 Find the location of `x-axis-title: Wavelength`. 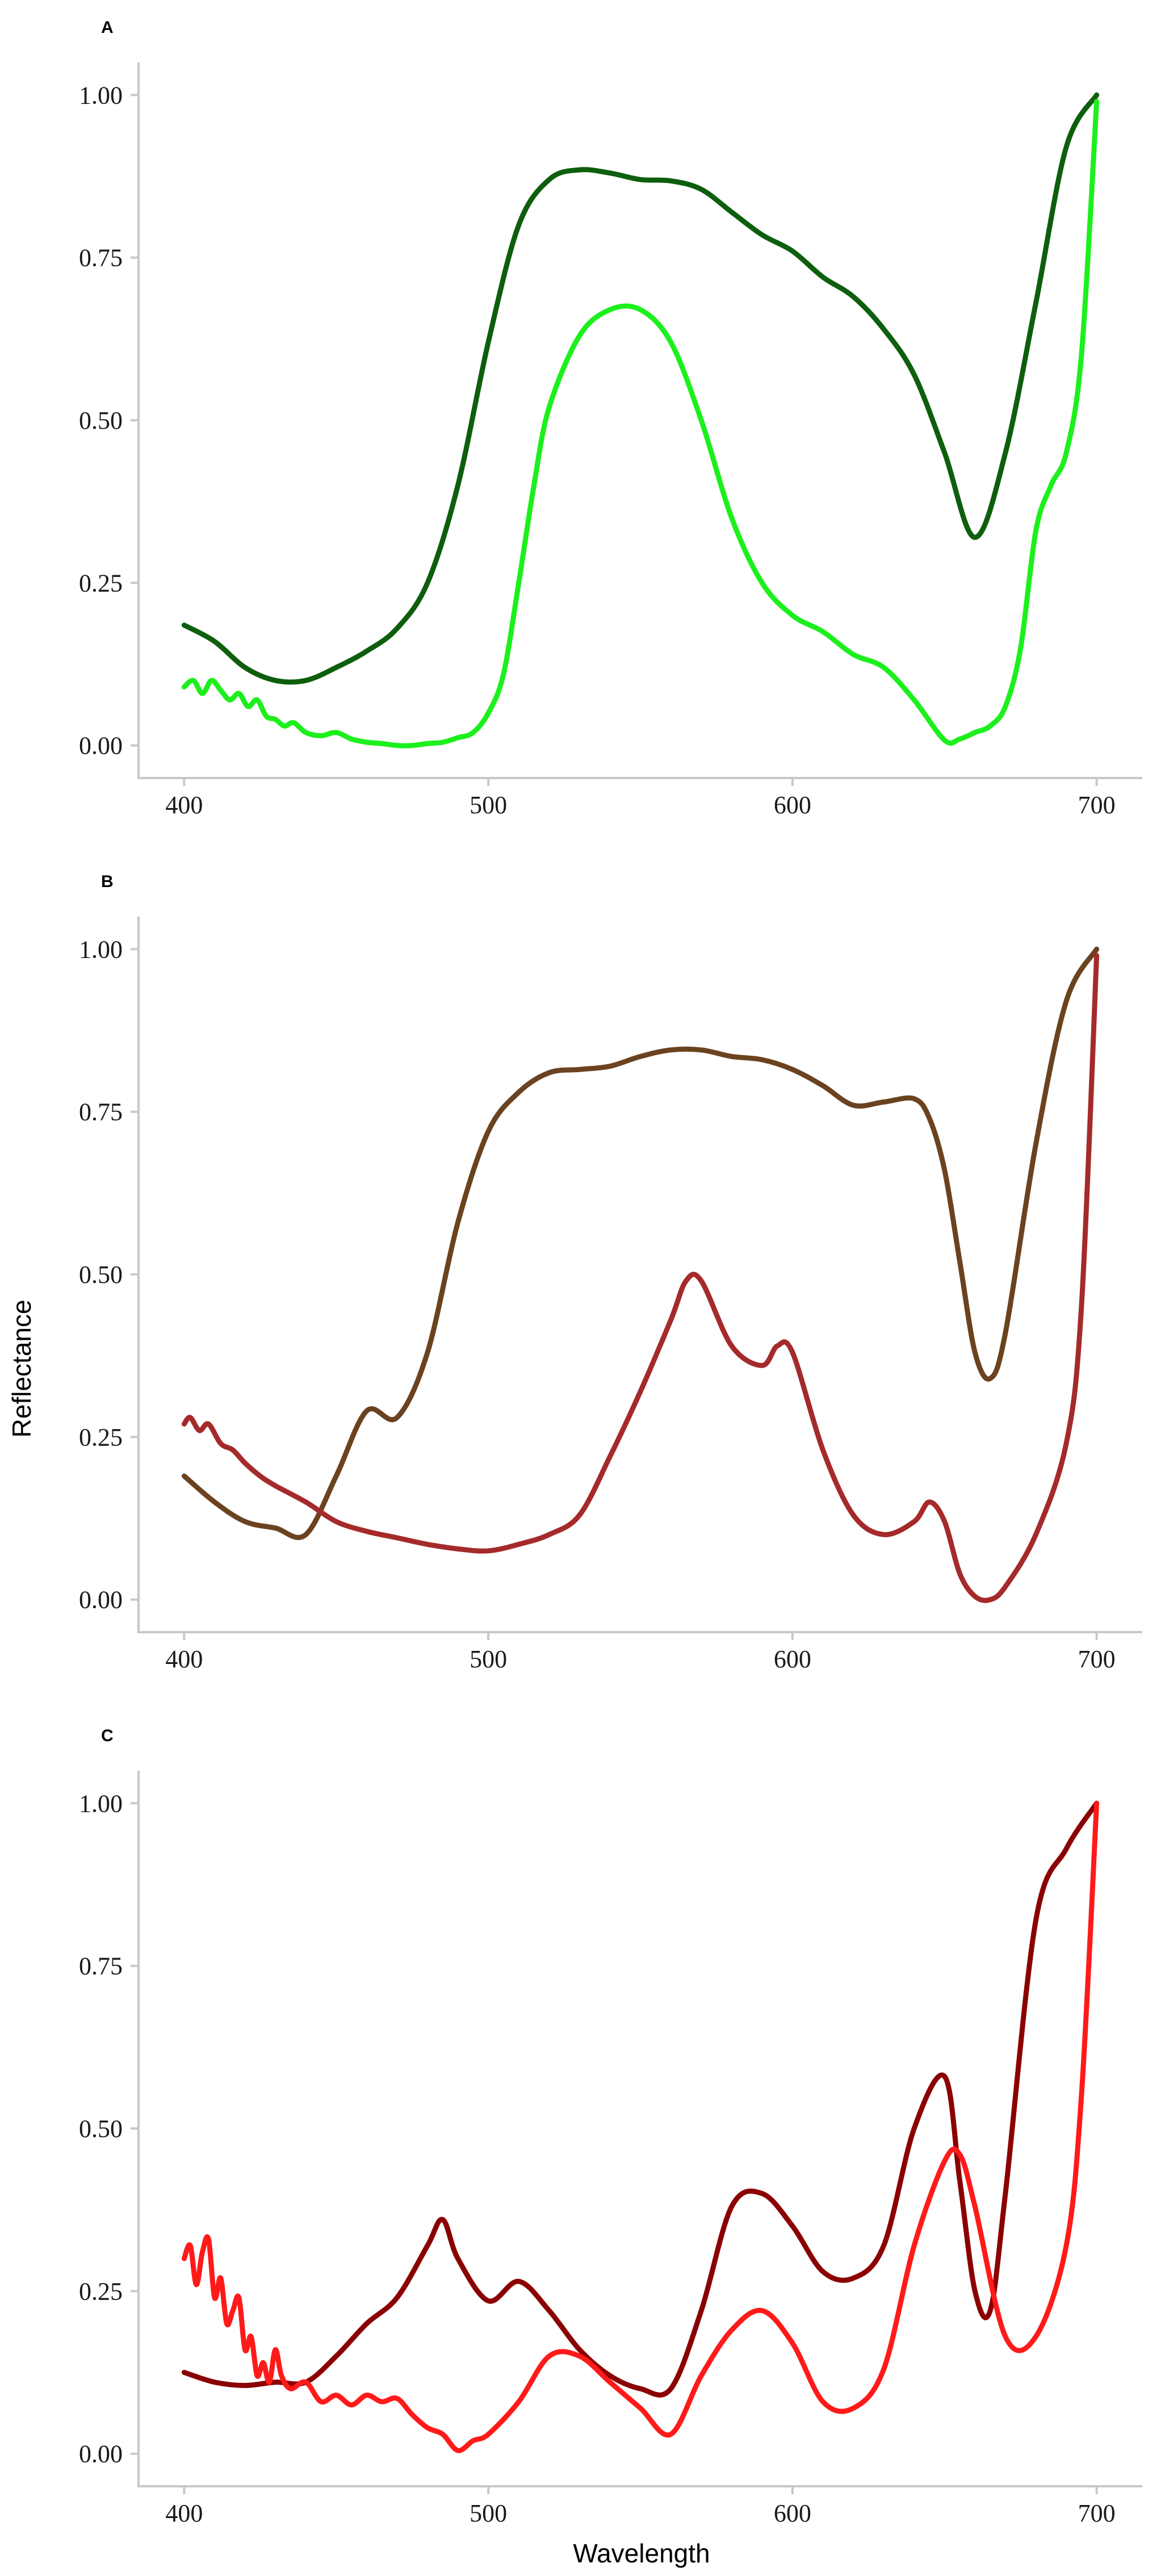

x-axis-title: Wavelength is located at coordinates (641, 2553).